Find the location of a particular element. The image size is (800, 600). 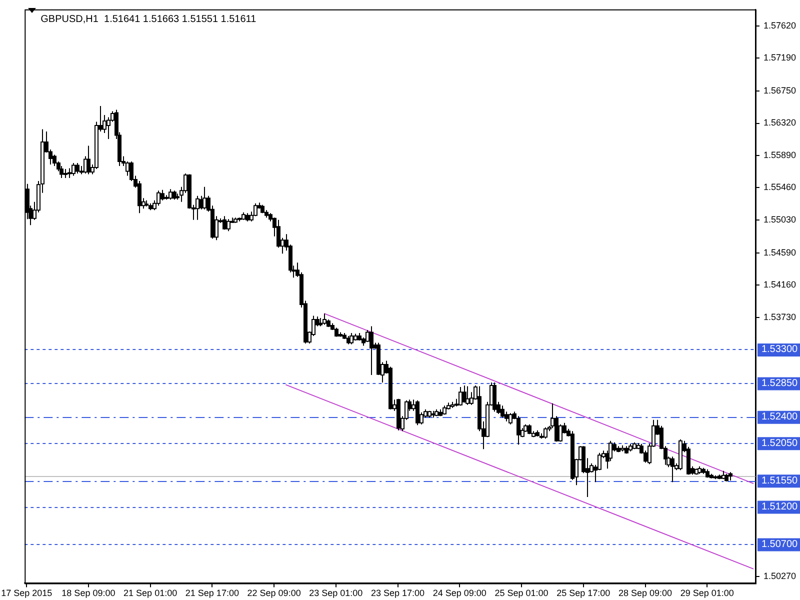

x-tick-label: 25 Sep 01:00 is located at coordinates (521, 593).